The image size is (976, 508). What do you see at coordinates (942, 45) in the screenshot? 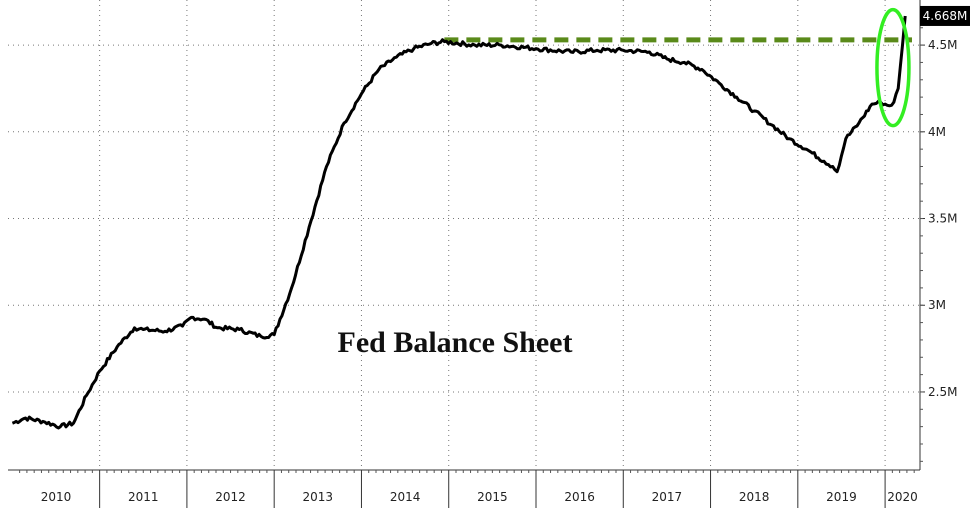
I see `y-tick-label: 4.5M` at bounding box center [942, 45].